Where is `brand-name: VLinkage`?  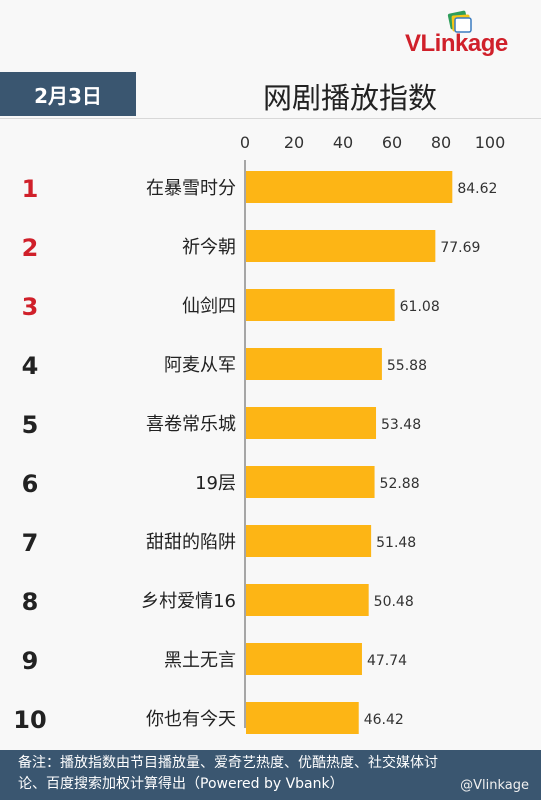 brand-name: VLinkage is located at coordinates (456, 43).